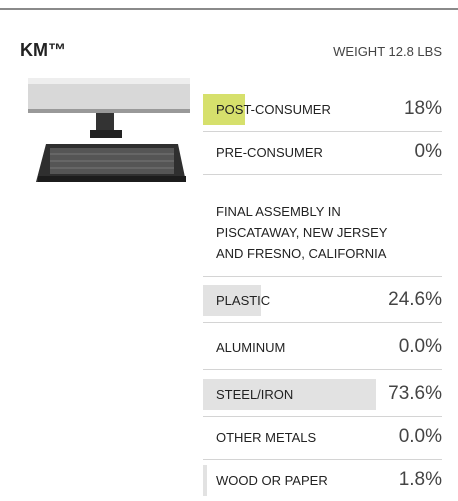 This screenshot has width=458, height=501. Describe the element at coordinates (255, 394) in the screenshot. I see `row-label: STEEL/IRON` at that location.